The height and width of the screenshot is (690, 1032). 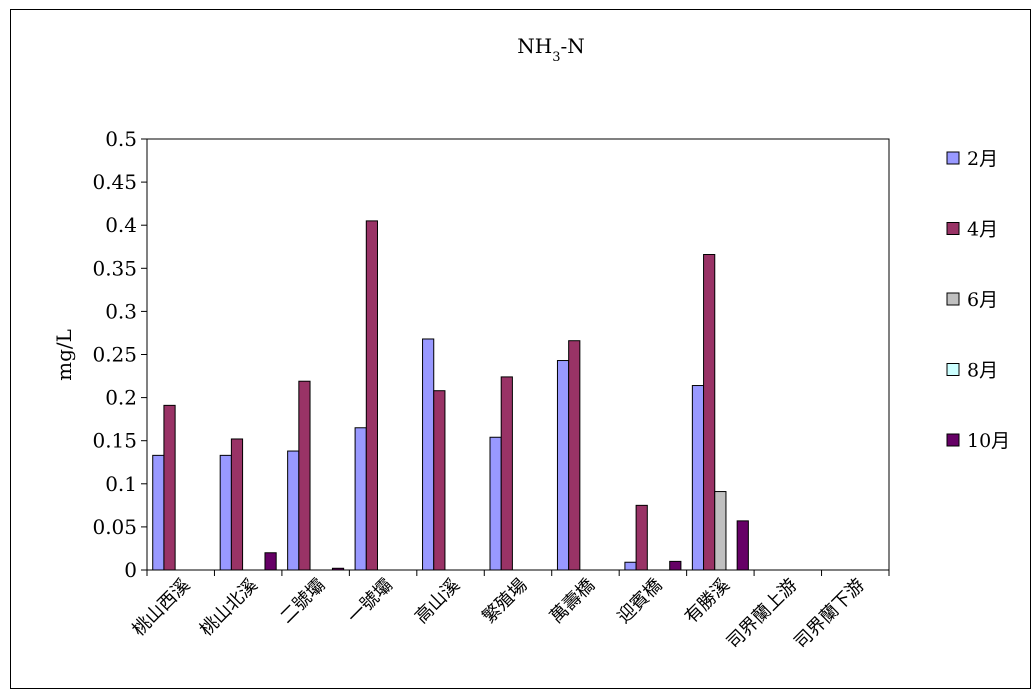 What do you see at coordinates (982, 300) in the screenshot?
I see `legend-label: 6月` at bounding box center [982, 300].